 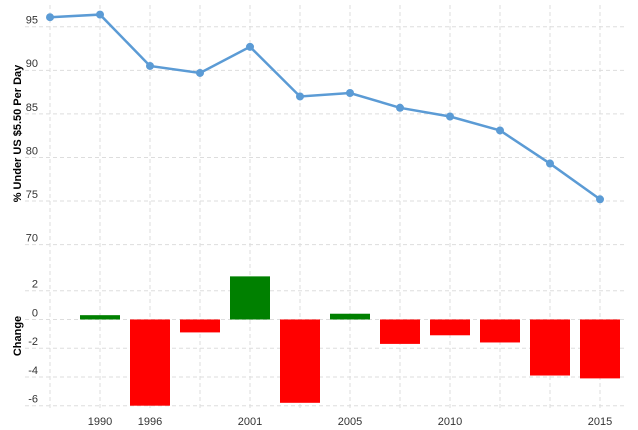 What do you see at coordinates (32, 108) in the screenshot?
I see `y-tick-label: 85` at bounding box center [32, 108].